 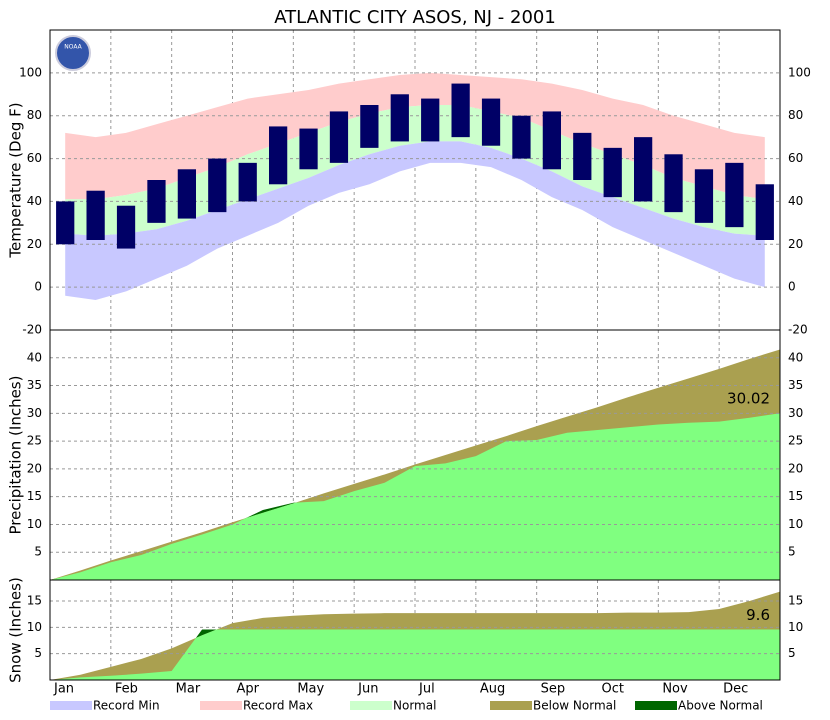 What do you see at coordinates (38, 287) in the screenshot?
I see `y-tick-label: 0` at bounding box center [38, 287].